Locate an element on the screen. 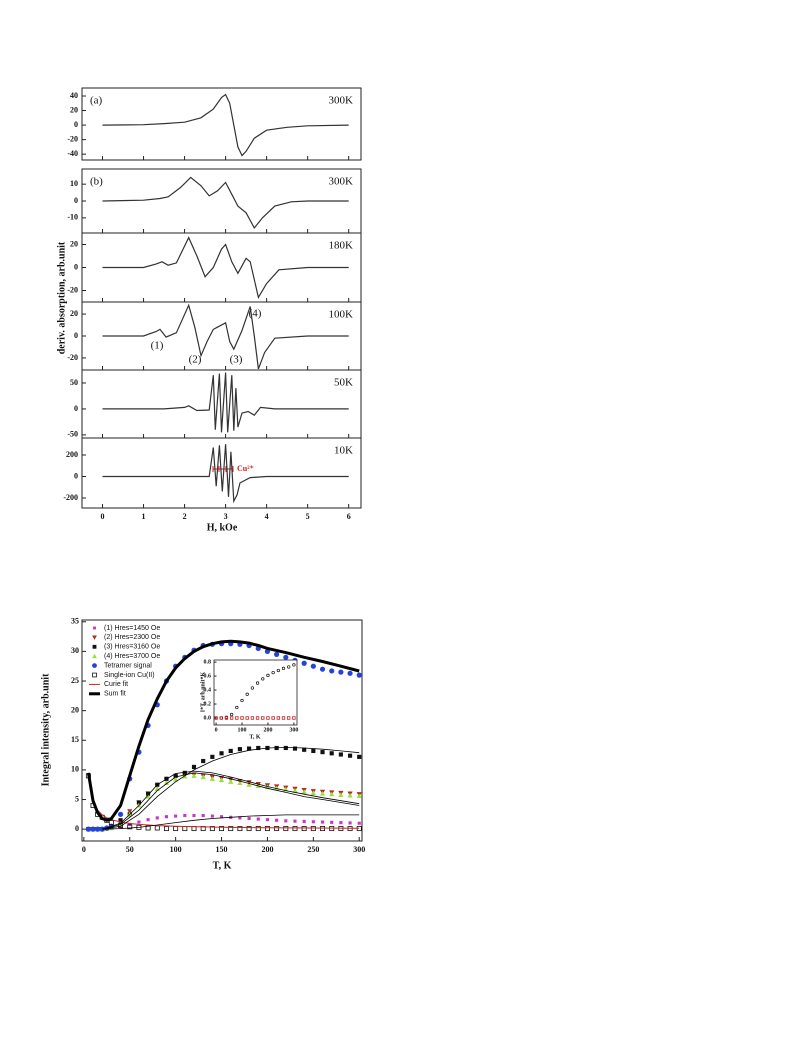 The height and width of the screenshot is (1057, 793). temperature-label: 50K is located at coordinates (343, 383).